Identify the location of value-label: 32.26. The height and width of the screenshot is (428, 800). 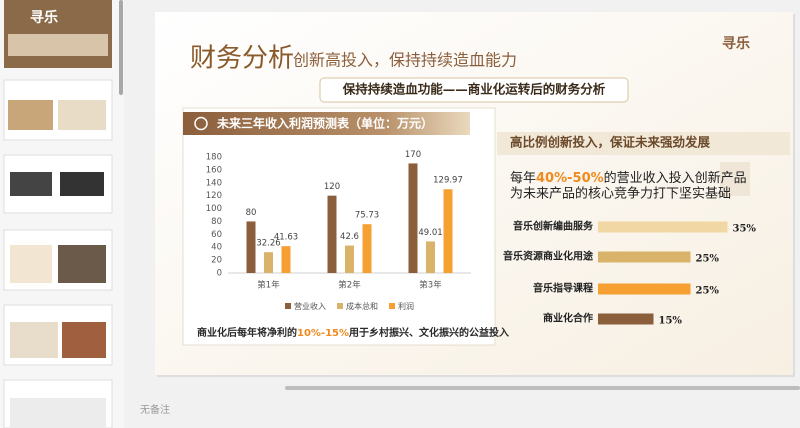
(268, 244).